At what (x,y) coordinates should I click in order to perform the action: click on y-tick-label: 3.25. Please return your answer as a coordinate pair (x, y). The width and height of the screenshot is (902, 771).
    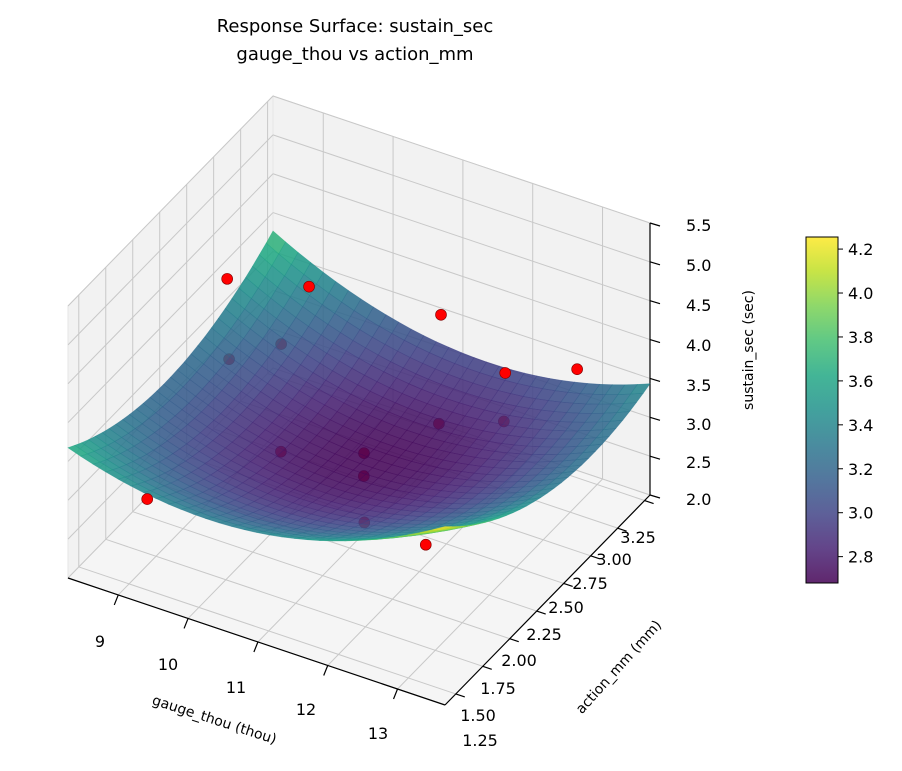
    Looking at the image, I should click on (638, 537).